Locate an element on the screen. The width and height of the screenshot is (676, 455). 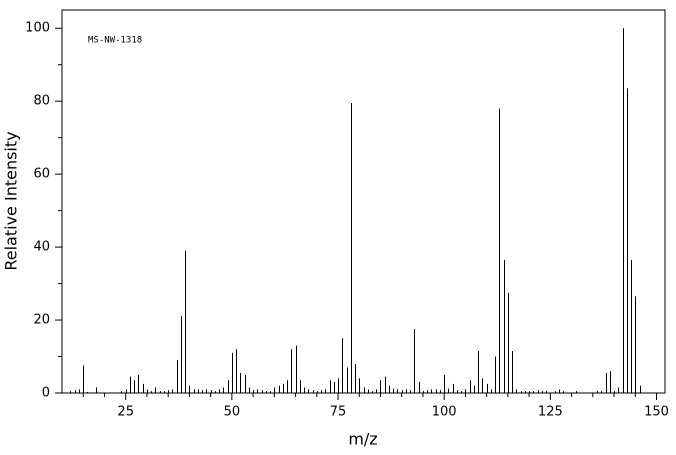
x-tick-label: 150 is located at coordinates (656, 412).